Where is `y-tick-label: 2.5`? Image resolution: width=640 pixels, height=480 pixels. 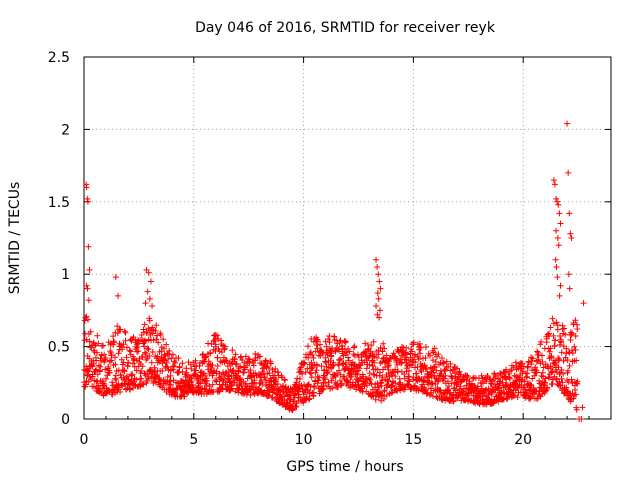
y-tick-label: 2.5 is located at coordinates (59, 58).